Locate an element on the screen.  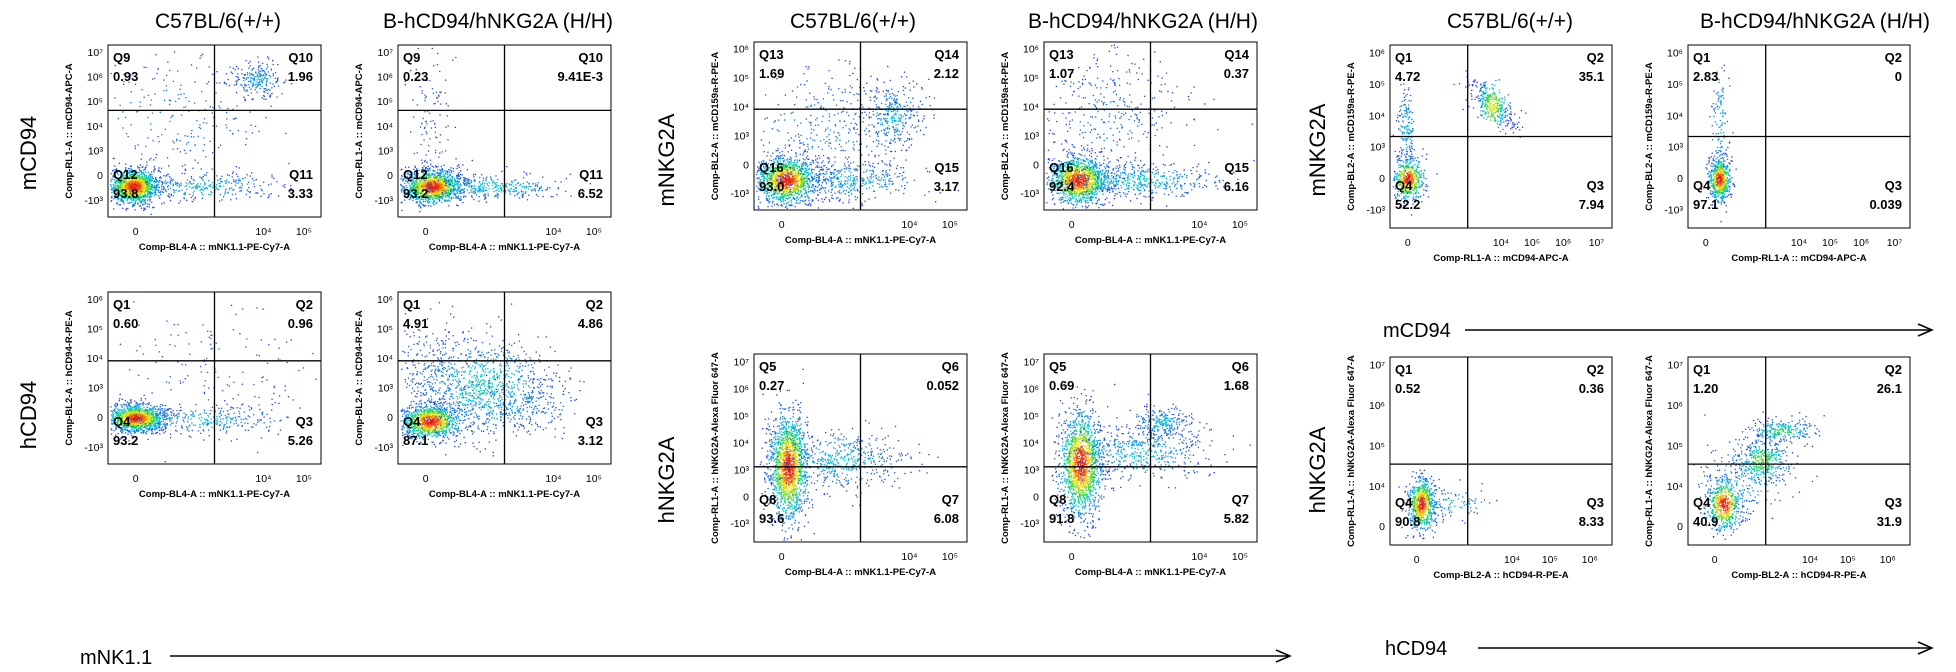
quadrant-value: 5.26 is located at coordinates (300, 440).